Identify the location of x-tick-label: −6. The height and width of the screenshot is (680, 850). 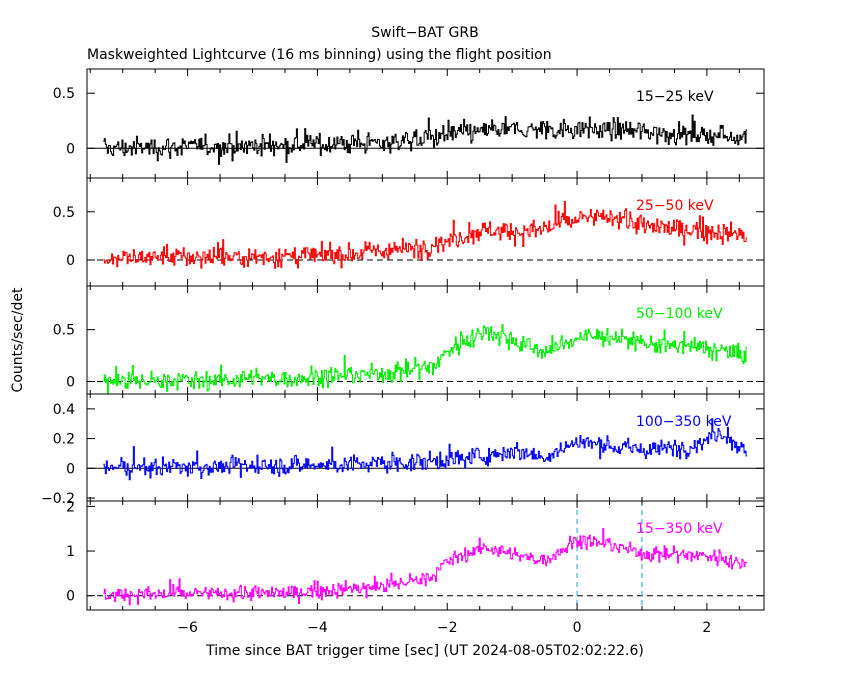
(187, 628).